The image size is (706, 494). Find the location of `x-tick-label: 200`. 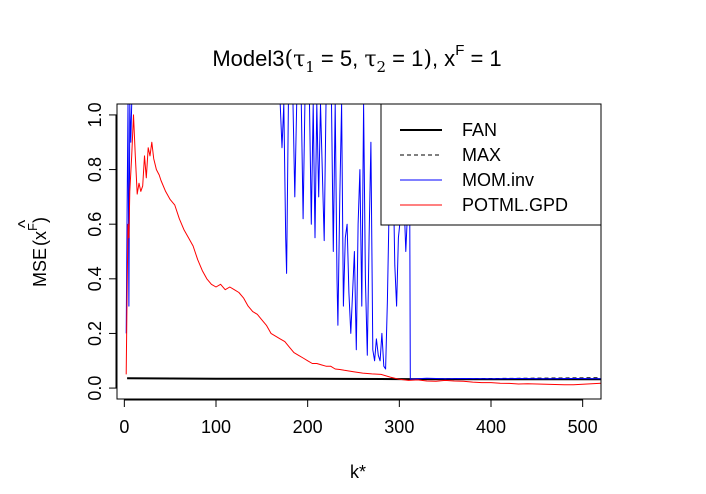

x-tick-label: 200 is located at coordinates (308, 427).